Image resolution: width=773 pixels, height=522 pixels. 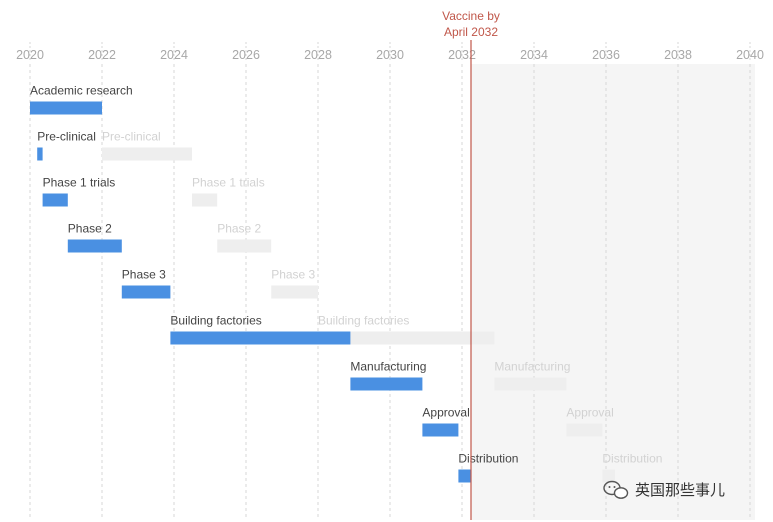 I want to click on tick-label-2030: 2030, so click(x=390, y=55).